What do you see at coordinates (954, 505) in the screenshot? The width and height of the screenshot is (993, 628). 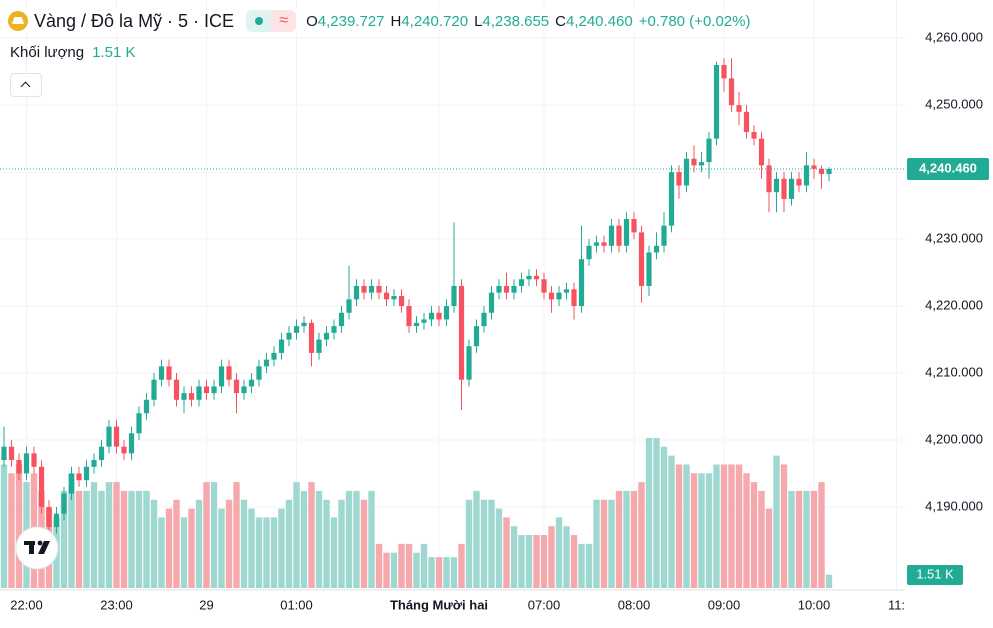 I see `y-tick-label: 4,190.000` at bounding box center [954, 505].